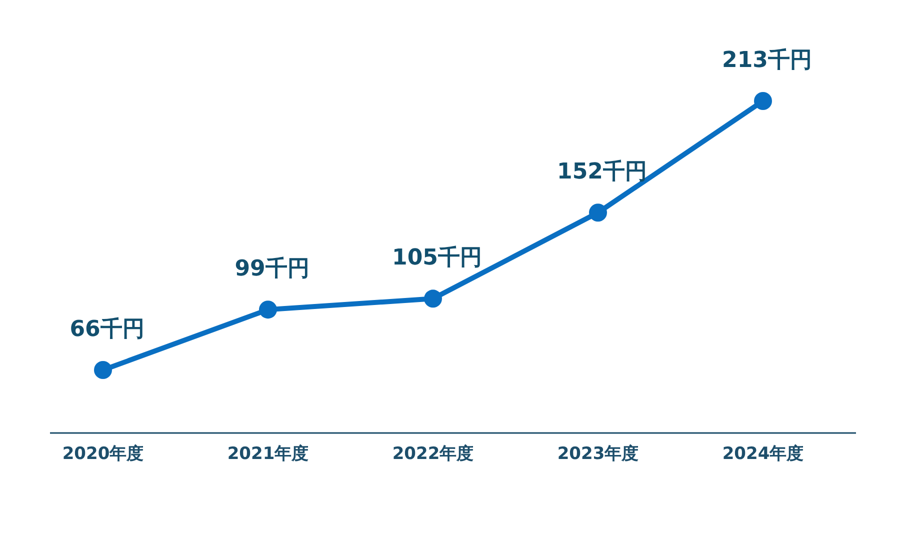 Image resolution: width=910 pixels, height=550 pixels. What do you see at coordinates (272, 269) in the screenshot?
I see `data-label: 99千円` at bounding box center [272, 269].